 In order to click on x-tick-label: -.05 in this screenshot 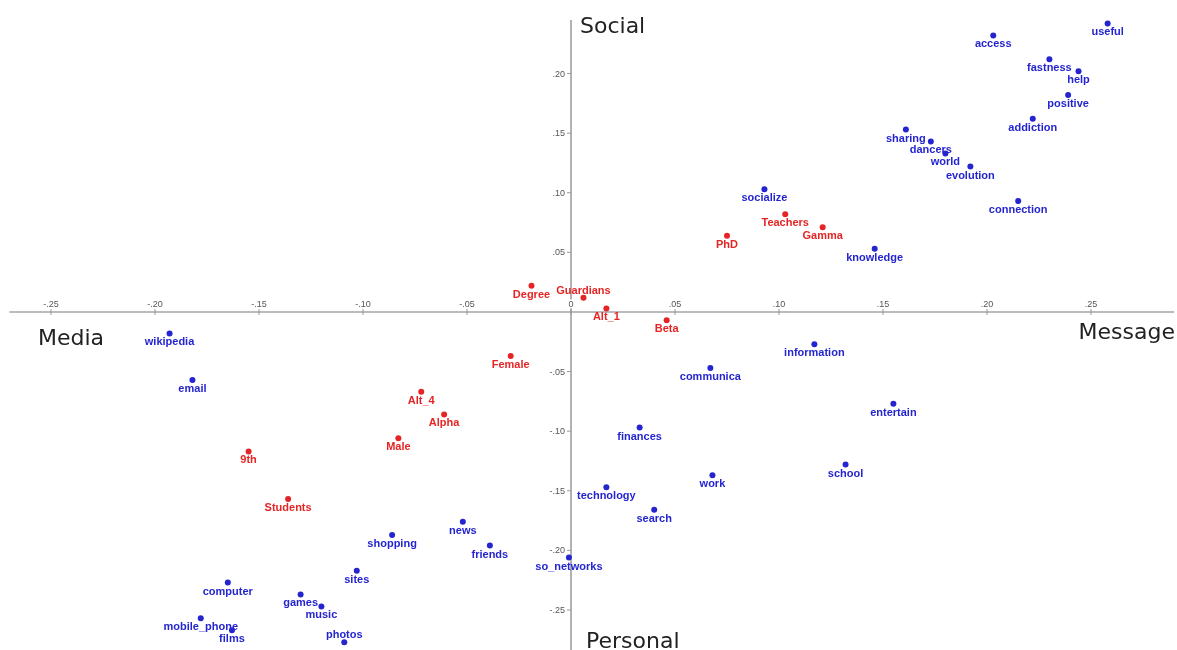, I will do `click(467, 303)`.